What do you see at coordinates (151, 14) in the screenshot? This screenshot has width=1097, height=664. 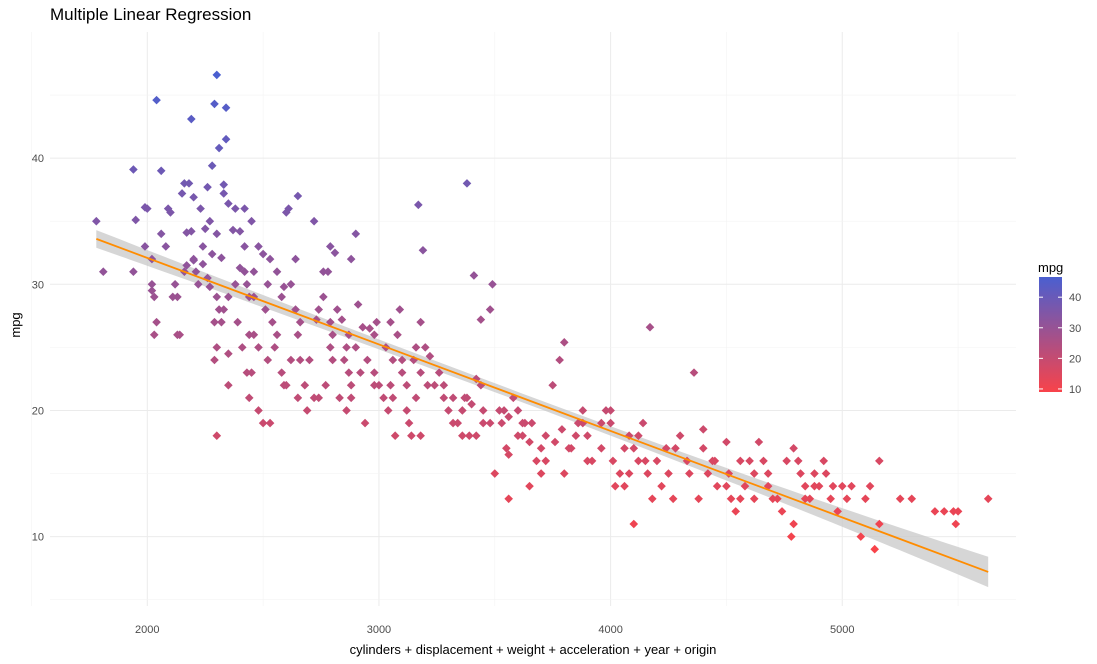 I see `chart-title: Multiple Linear Regression` at bounding box center [151, 14].